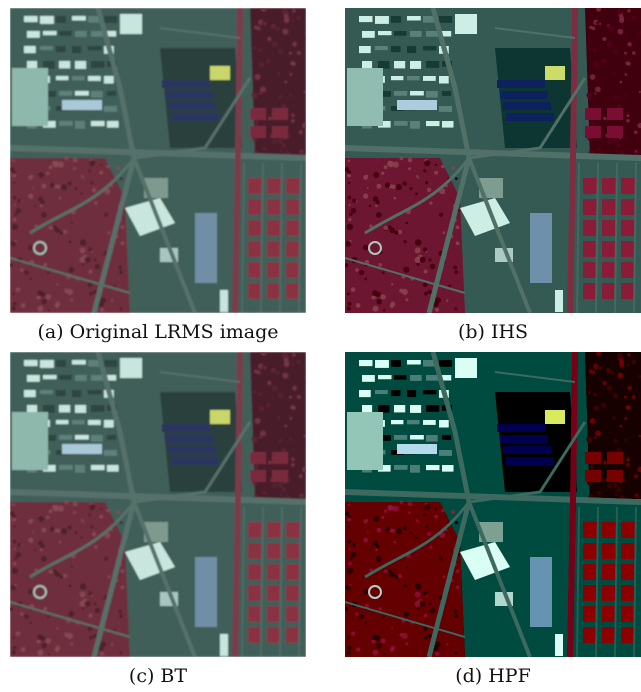 The image size is (641, 692). What do you see at coordinates (158, 676) in the screenshot?
I see `caption-bt: (c) BT` at bounding box center [158, 676].